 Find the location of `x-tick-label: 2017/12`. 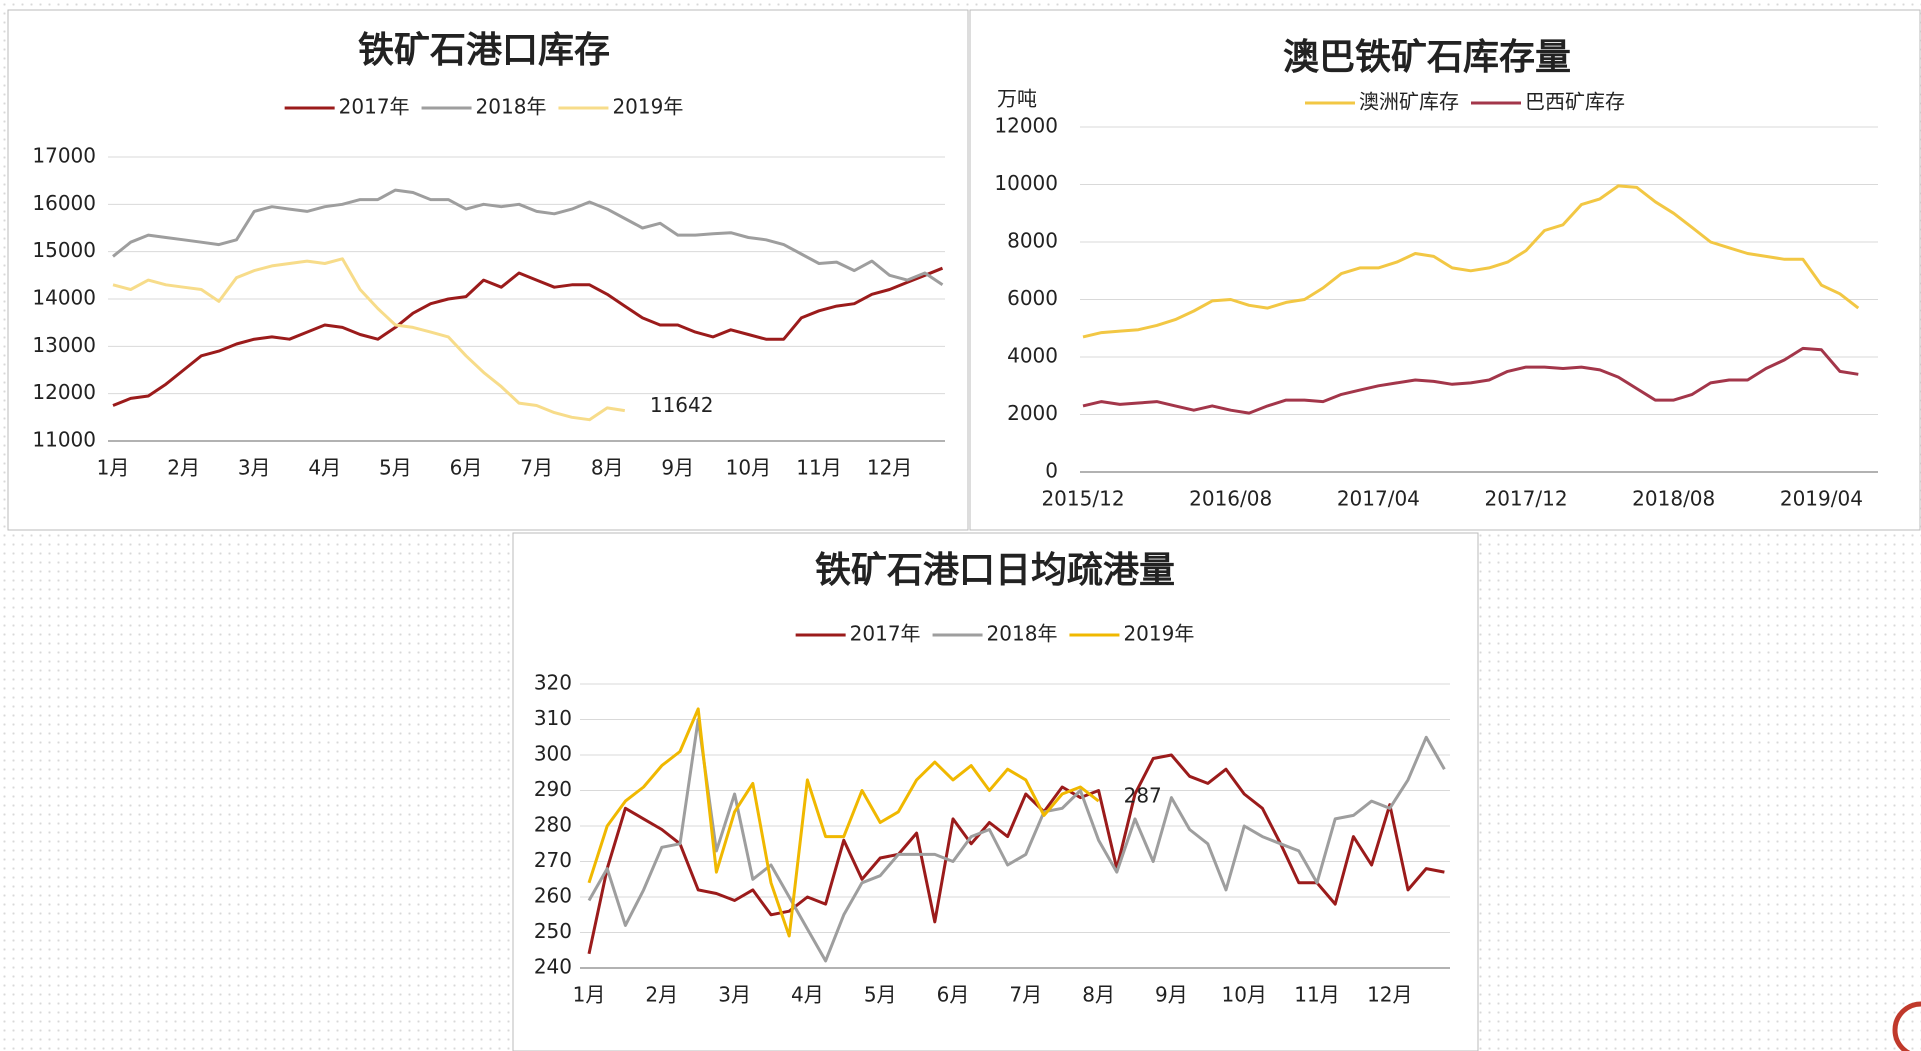

x-tick-label: 2017/12 is located at coordinates (1525, 499).